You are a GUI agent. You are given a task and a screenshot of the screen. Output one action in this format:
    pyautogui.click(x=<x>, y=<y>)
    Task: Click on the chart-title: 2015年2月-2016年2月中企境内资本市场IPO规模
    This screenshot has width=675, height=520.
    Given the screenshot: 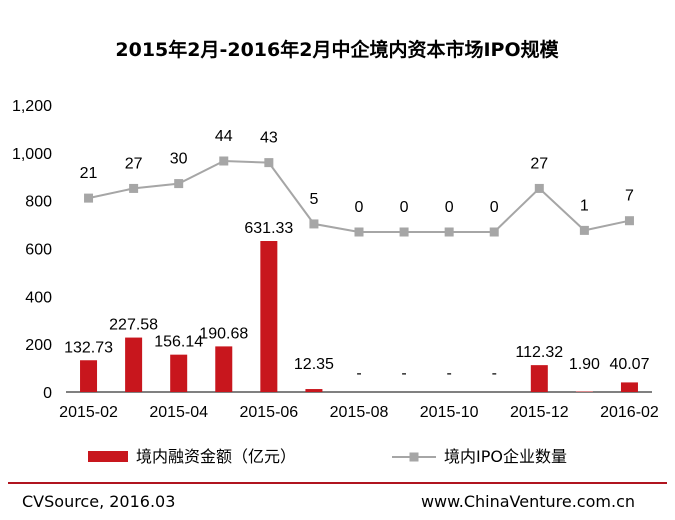 What is the action you would take?
    pyautogui.click(x=337, y=49)
    